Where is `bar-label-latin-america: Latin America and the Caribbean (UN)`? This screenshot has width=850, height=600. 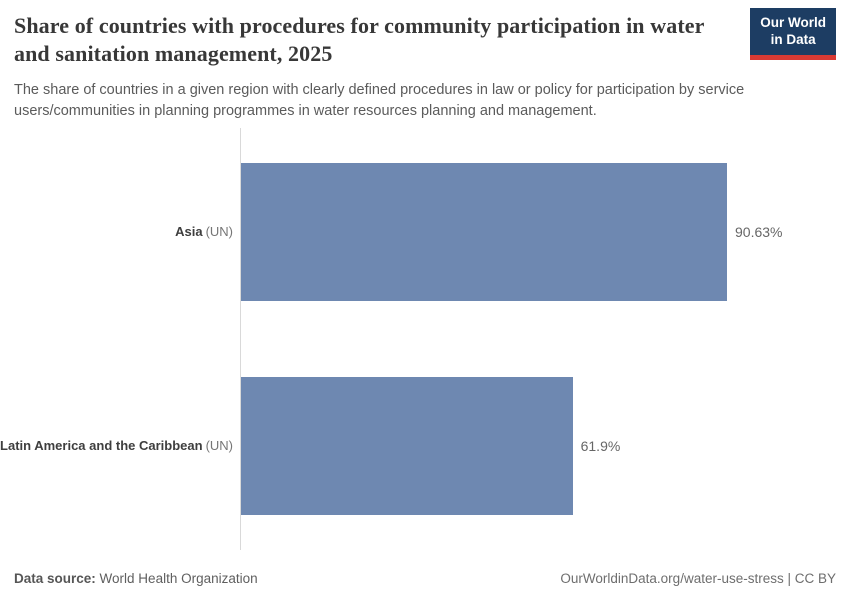 bar-label-latin-america: Latin America and the Caribbean (UN) is located at coordinates (120, 446).